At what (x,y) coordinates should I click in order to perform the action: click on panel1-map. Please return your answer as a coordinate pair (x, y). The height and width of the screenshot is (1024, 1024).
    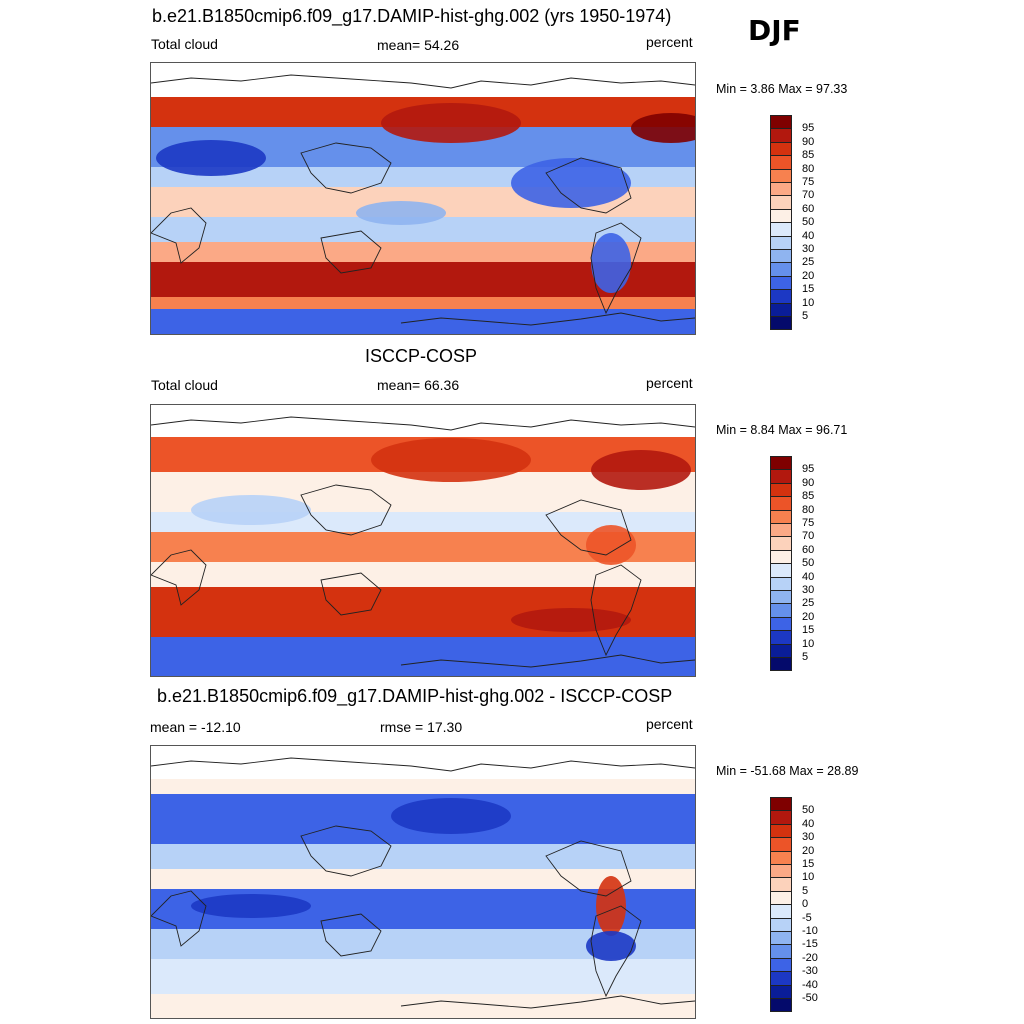
    Looking at the image, I should click on (423, 198).